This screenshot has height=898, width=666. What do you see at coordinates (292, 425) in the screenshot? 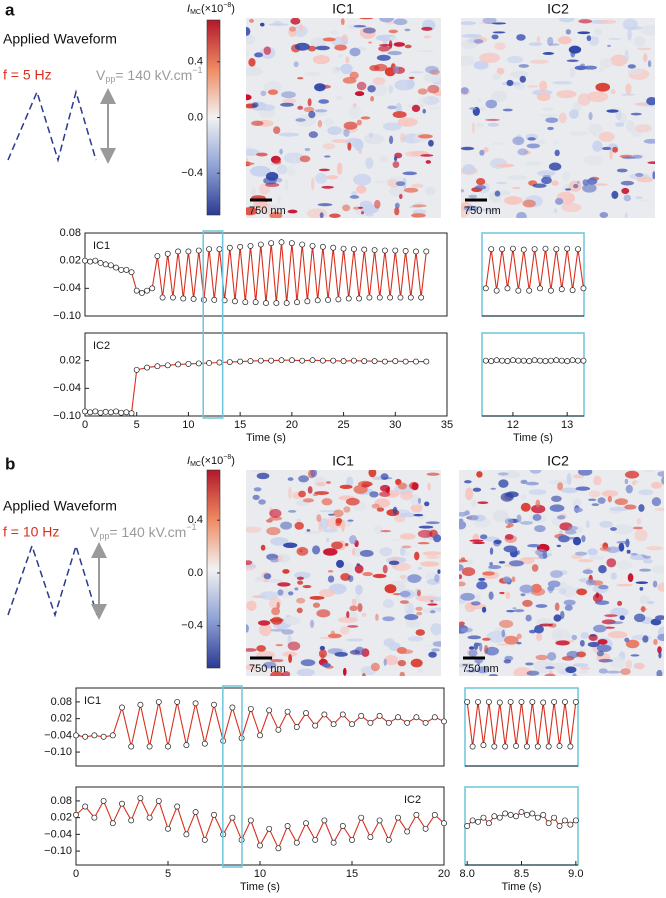
I see `x-tick-label: 20` at bounding box center [292, 425].